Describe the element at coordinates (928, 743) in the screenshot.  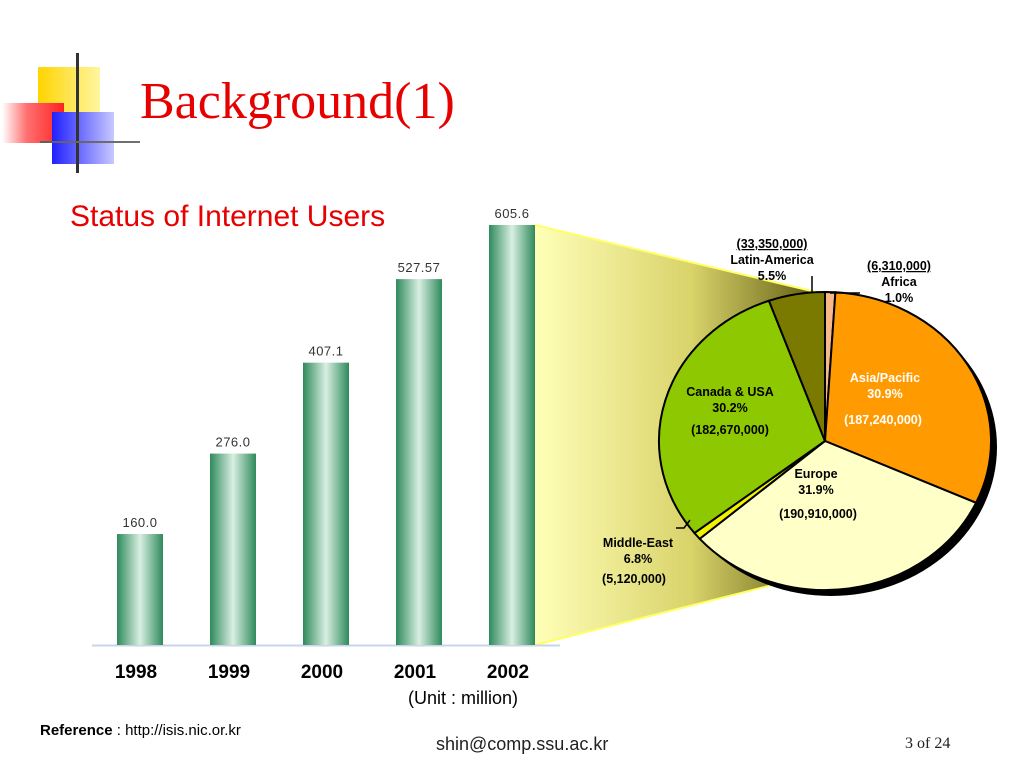
I see `page-number: 3 of 24` at that location.